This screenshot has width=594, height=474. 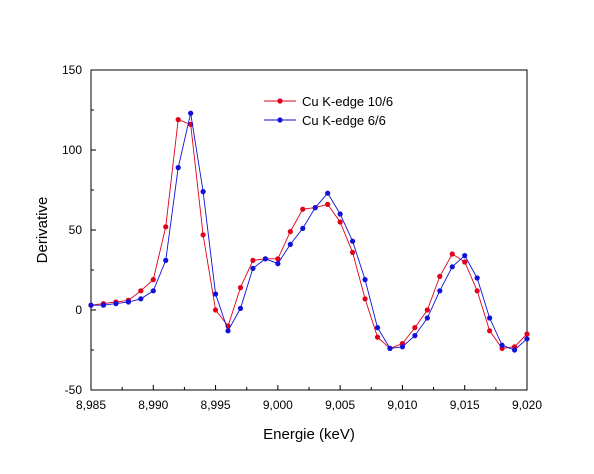 What do you see at coordinates (216, 405) in the screenshot?
I see `x-tick-label: 8,995` at bounding box center [216, 405].